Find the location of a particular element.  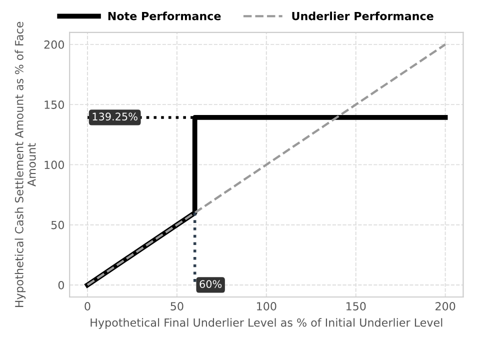

legend-label: Underlier Performance is located at coordinates (363, 16).